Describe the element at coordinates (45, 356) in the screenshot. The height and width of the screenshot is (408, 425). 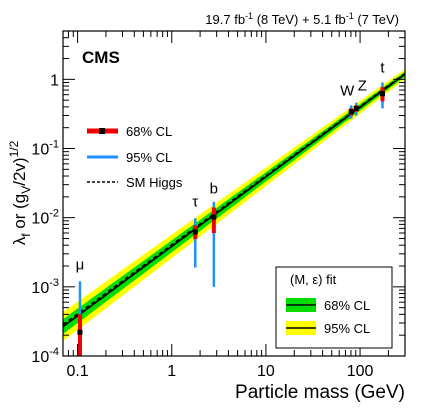
I see `y-tick-label: 10⁻⁴` at that location.